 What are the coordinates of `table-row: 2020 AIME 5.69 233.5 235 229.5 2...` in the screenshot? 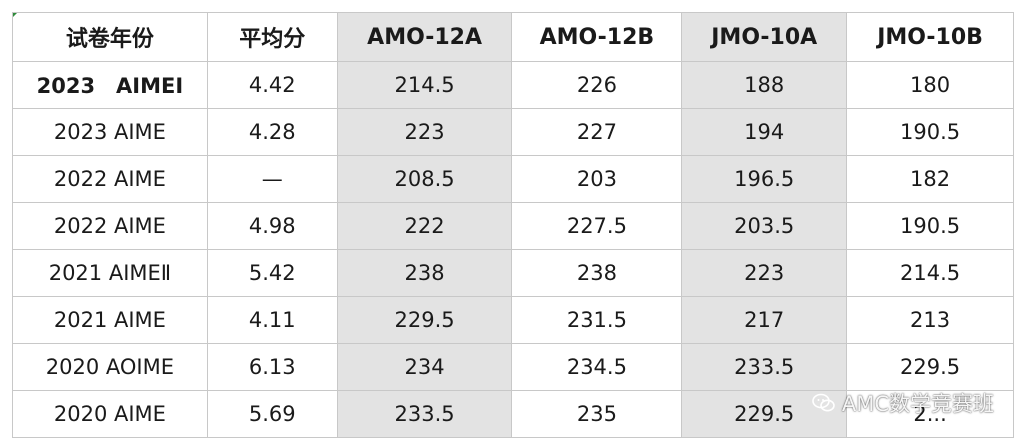 It's located at (513, 414).